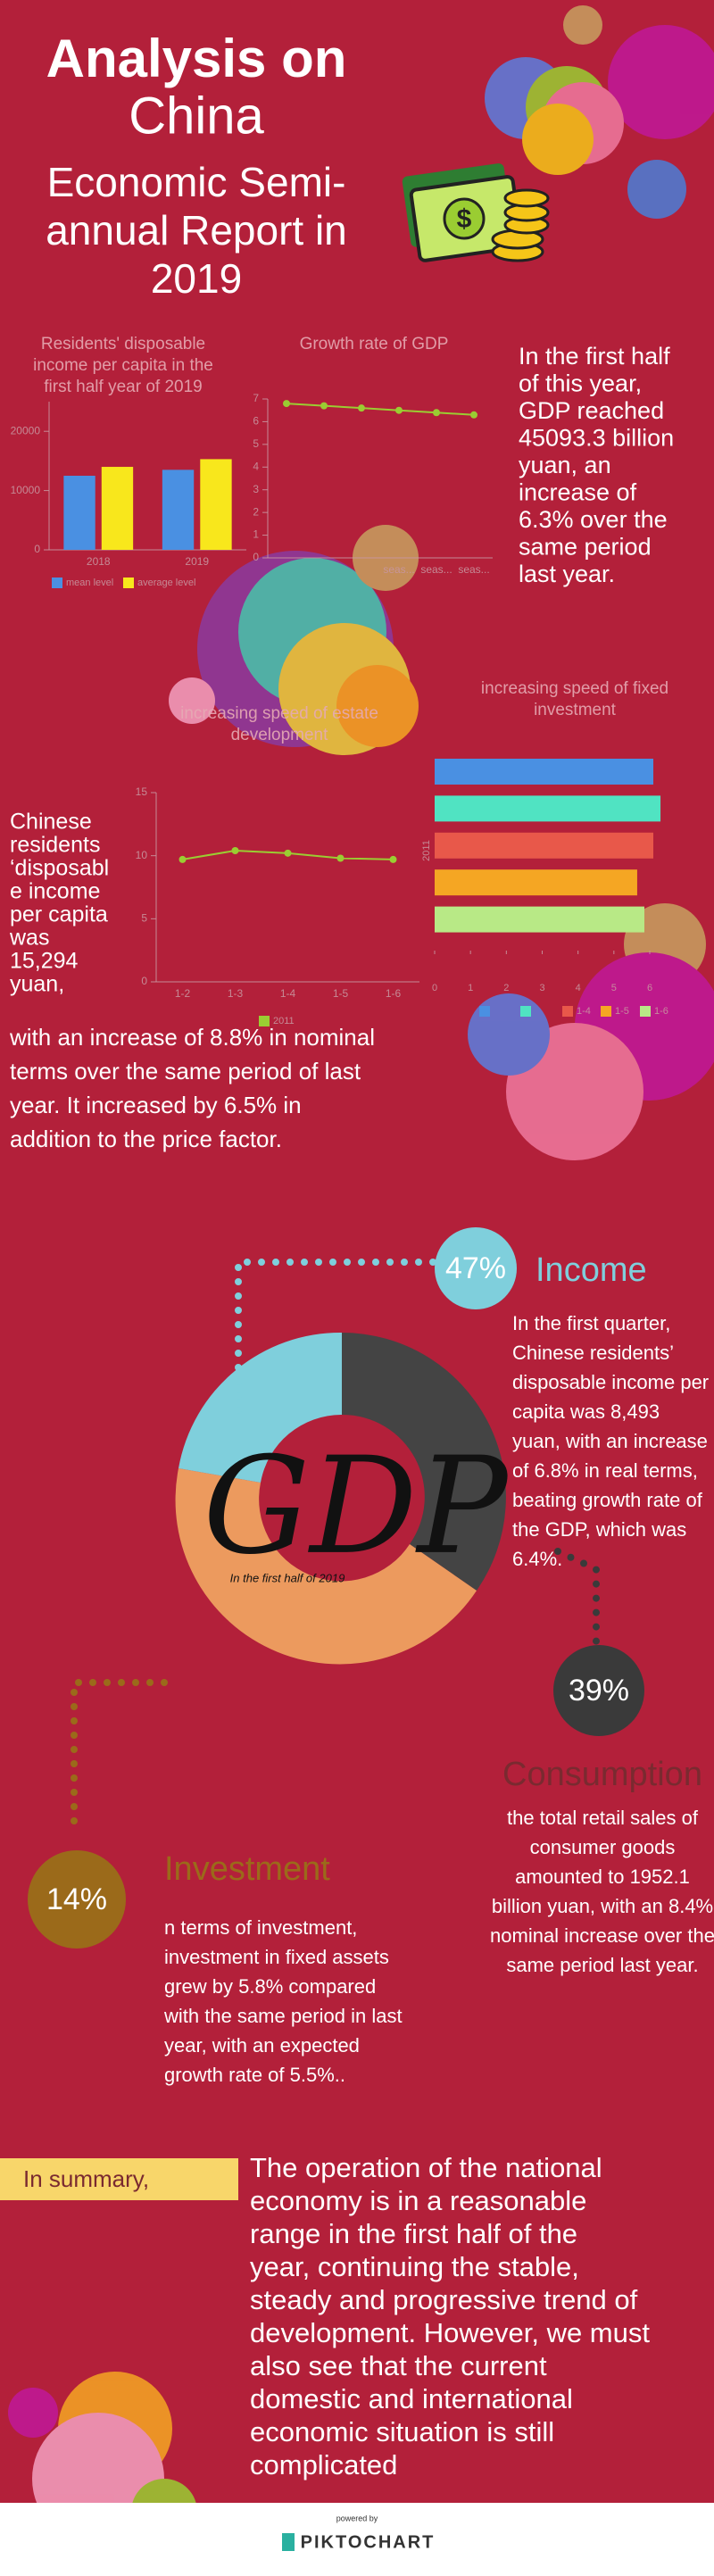 This screenshot has width=714, height=2576. I want to click on legend-label: 1-4, so click(584, 1012).